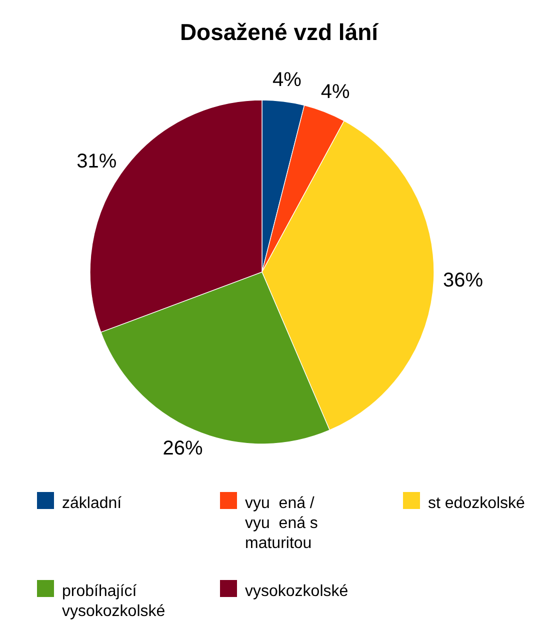  I want to click on legend-label: probíhající vysokozkolské, so click(114, 601).